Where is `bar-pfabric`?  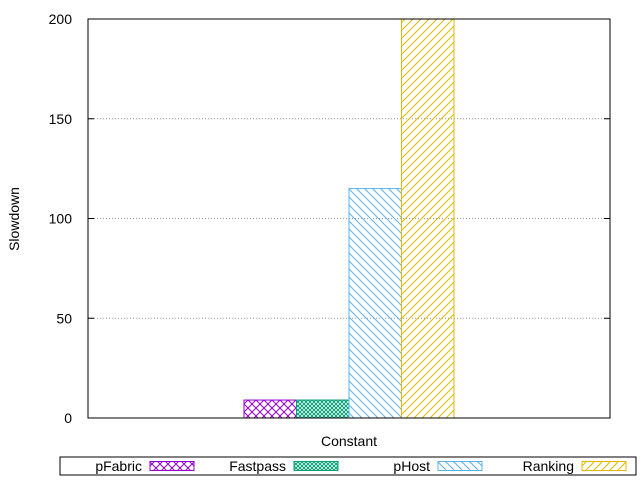
bar-pfabric is located at coordinates (270, 409).